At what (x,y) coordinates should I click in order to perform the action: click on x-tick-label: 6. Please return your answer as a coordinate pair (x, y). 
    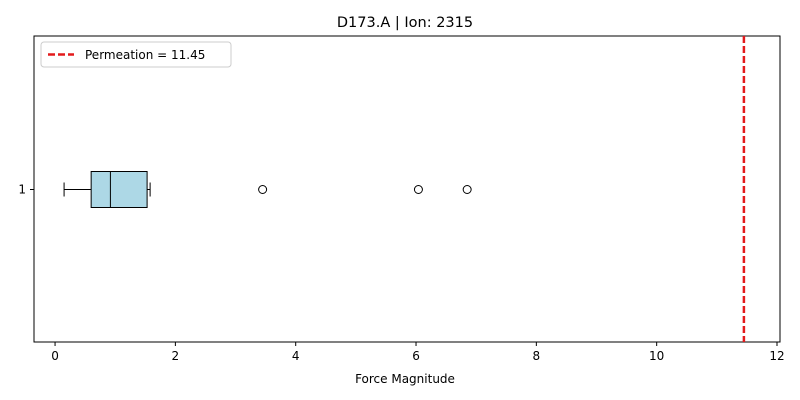
    Looking at the image, I should click on (416, 356).